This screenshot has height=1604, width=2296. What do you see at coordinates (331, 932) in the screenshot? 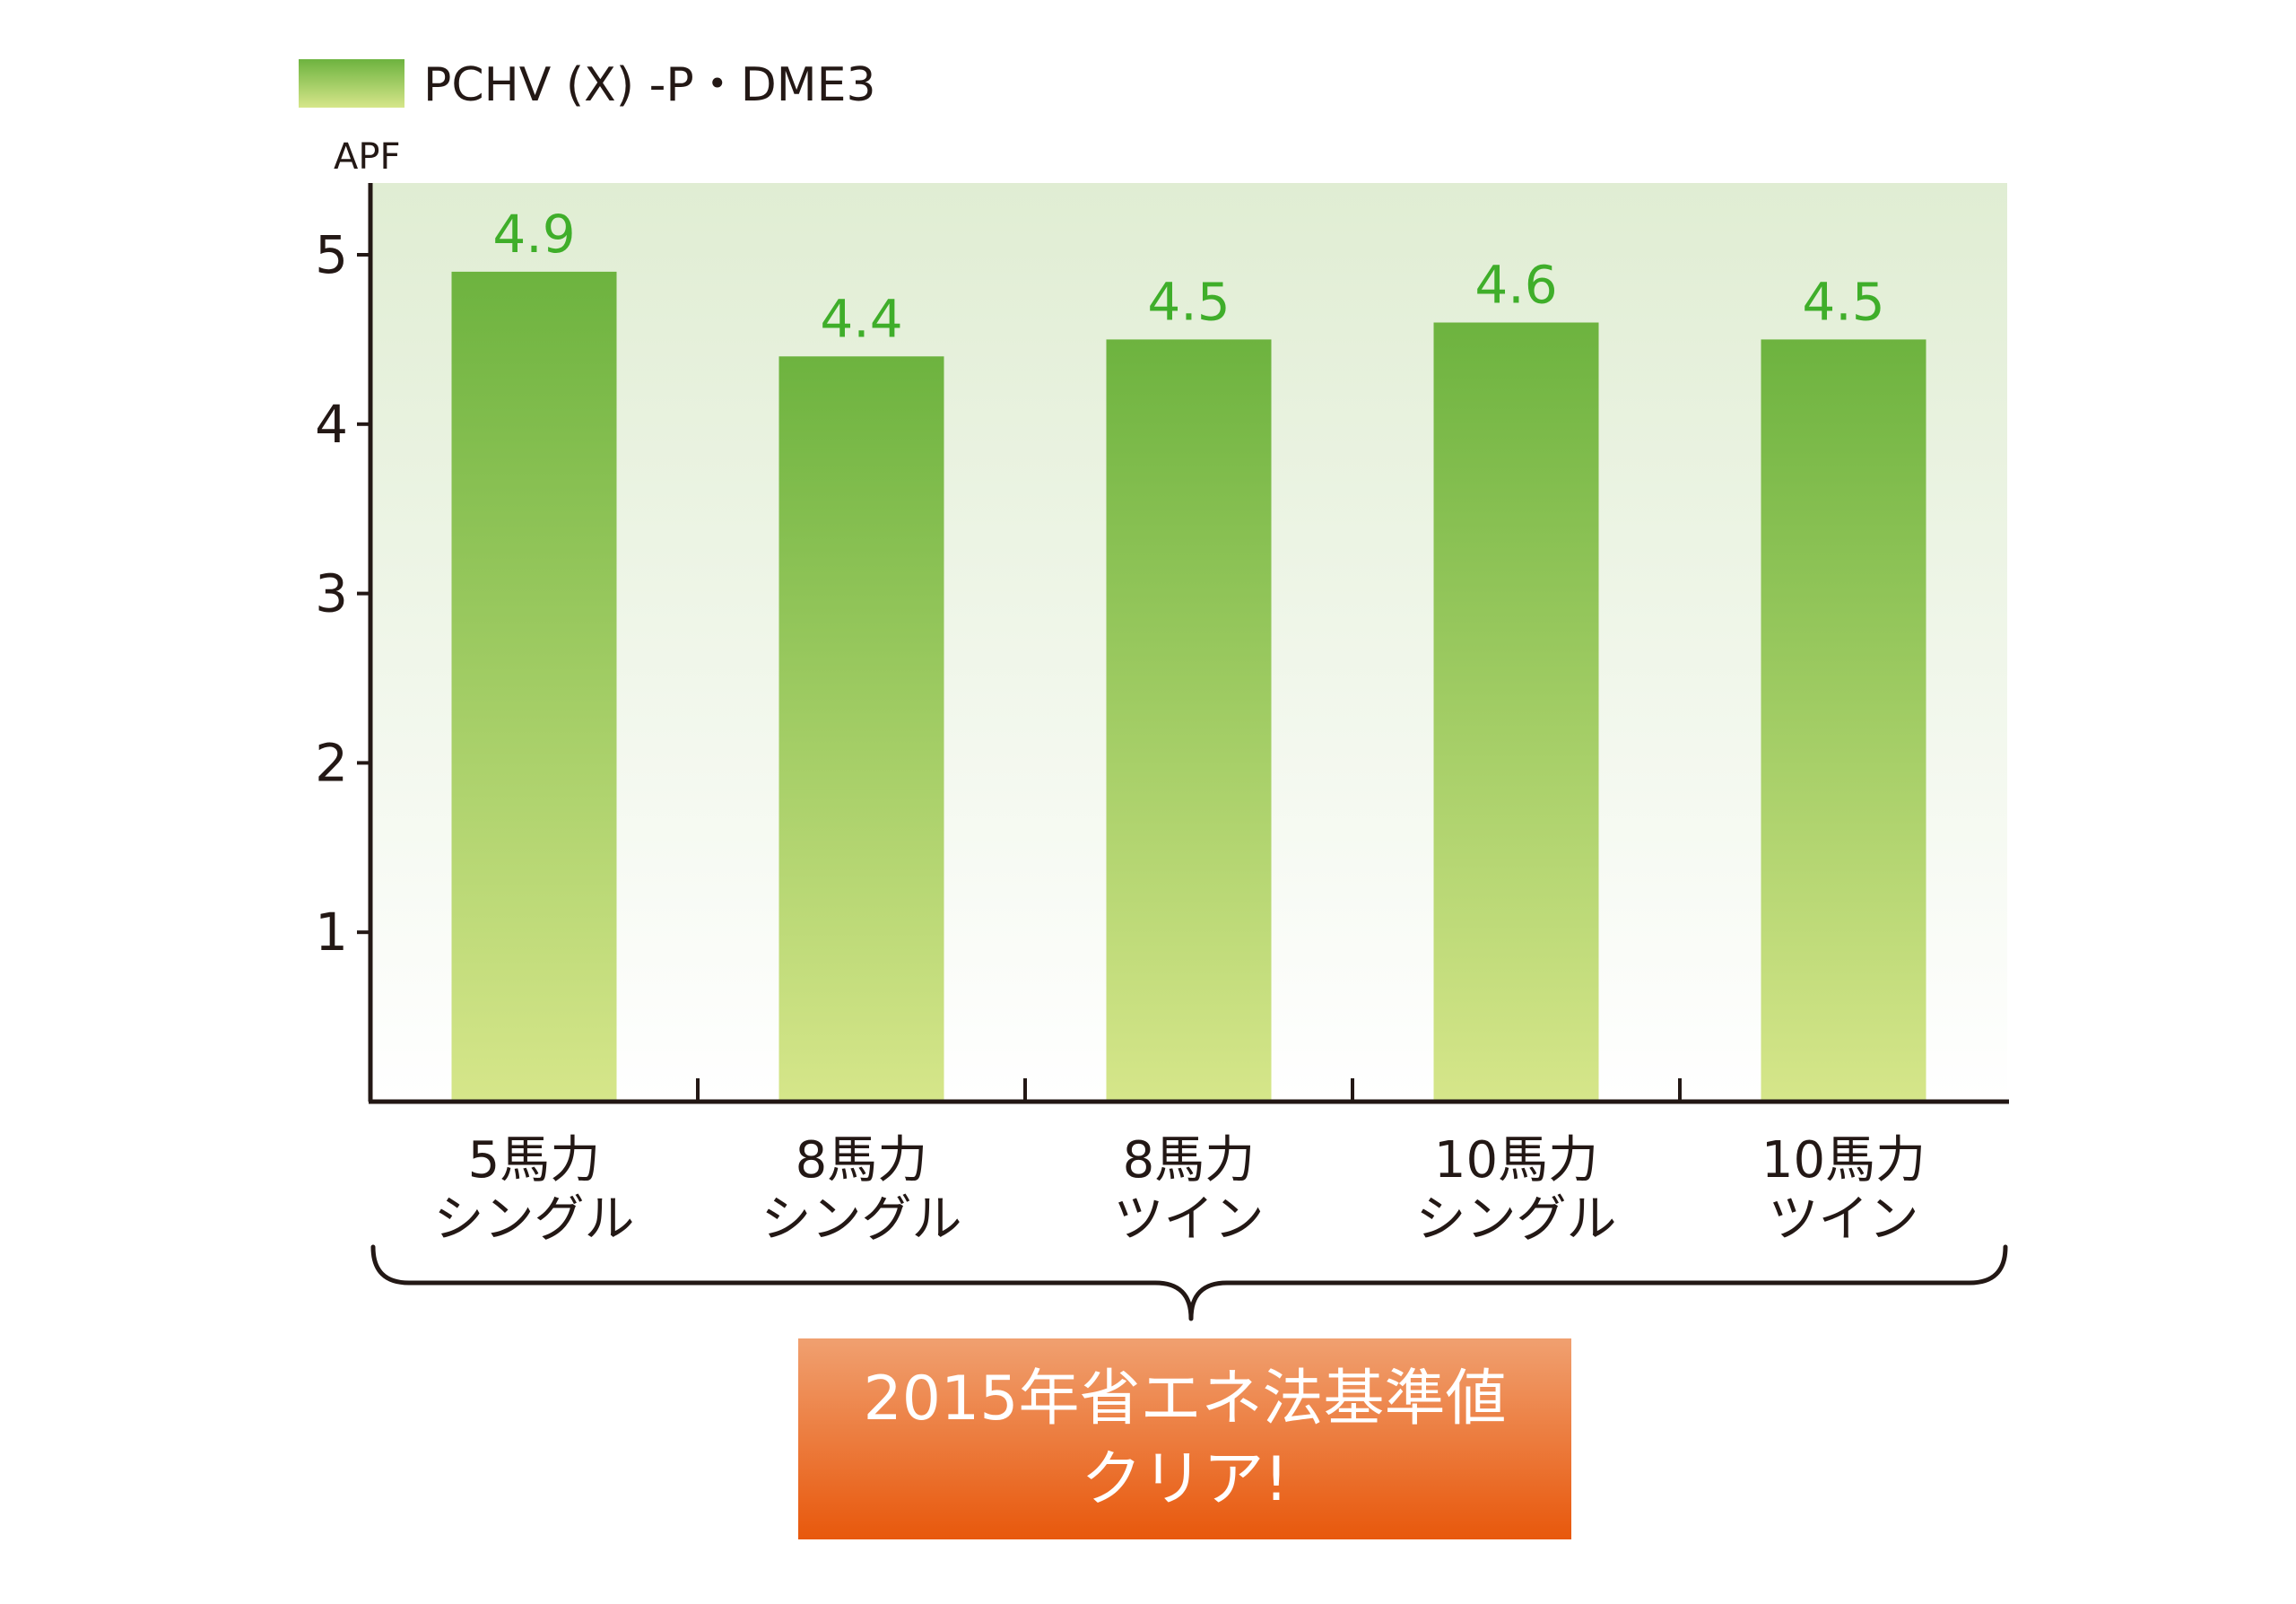
I see `y-tick-label: 1` at bounding box center [331, 932].